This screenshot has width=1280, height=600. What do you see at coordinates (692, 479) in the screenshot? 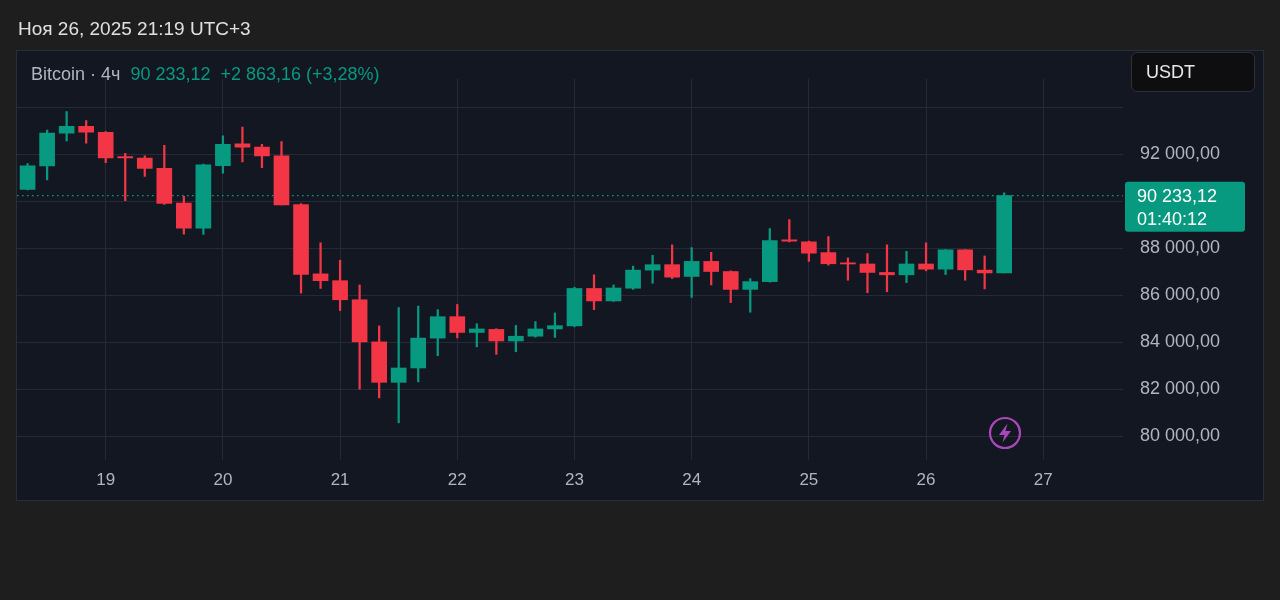
I see `x-tick-label: 24` at bounding box center [692, 479].